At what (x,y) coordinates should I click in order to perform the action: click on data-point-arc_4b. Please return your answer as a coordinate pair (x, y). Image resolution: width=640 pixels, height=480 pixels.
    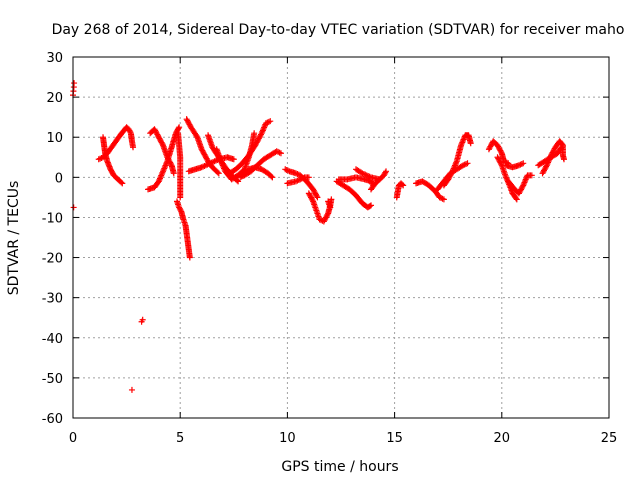
    Looking at the image, I should click on (254, 133).